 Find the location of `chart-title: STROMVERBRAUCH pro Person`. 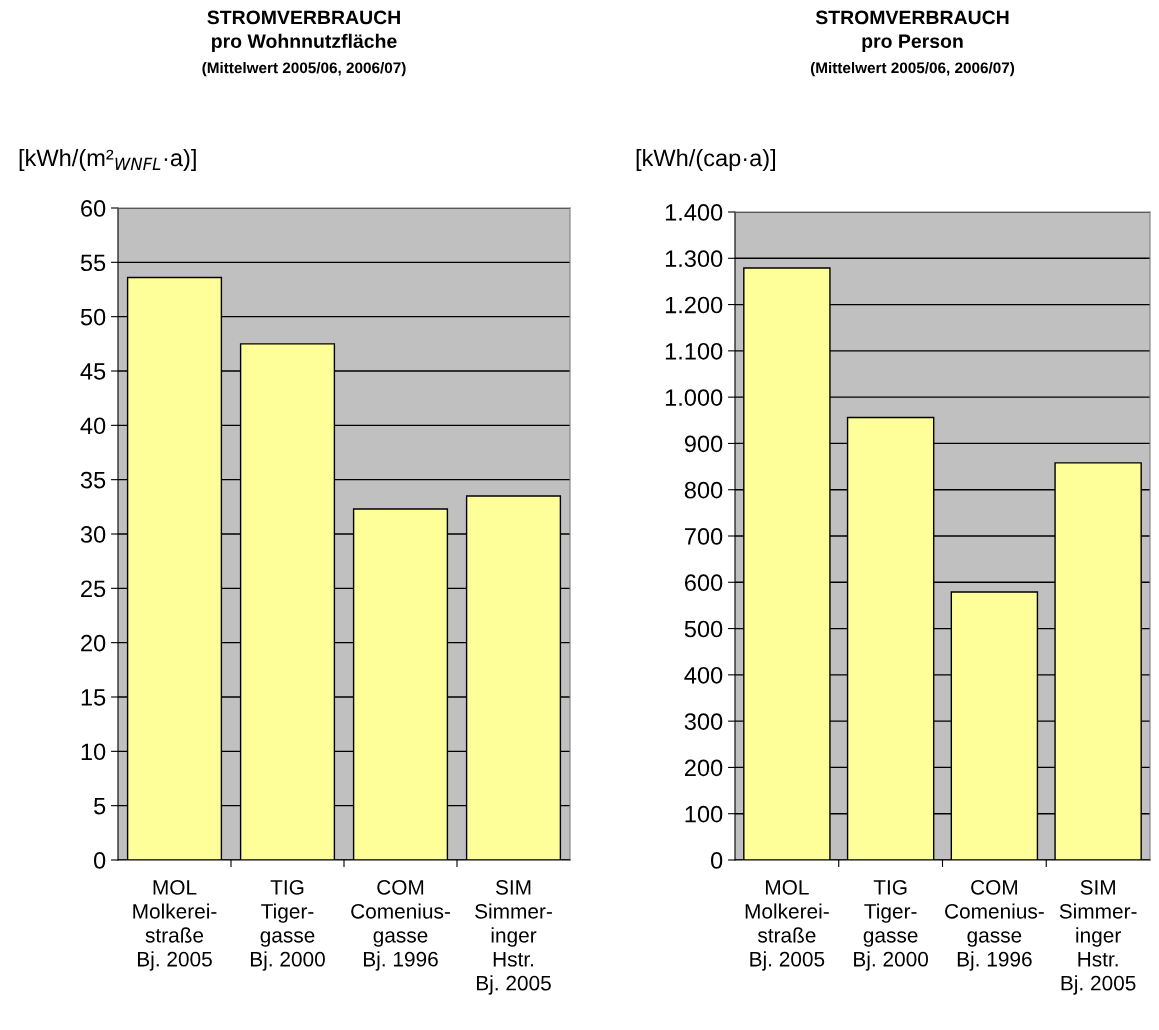

chart-title: STROMVERBRAUCH pro Person is located at coordinates (912, 31).